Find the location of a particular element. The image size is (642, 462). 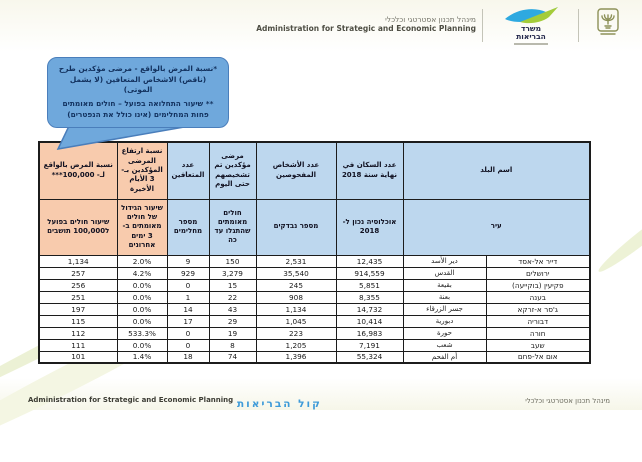

cell-tested: 1,134 is located at coordinates (296, 309).